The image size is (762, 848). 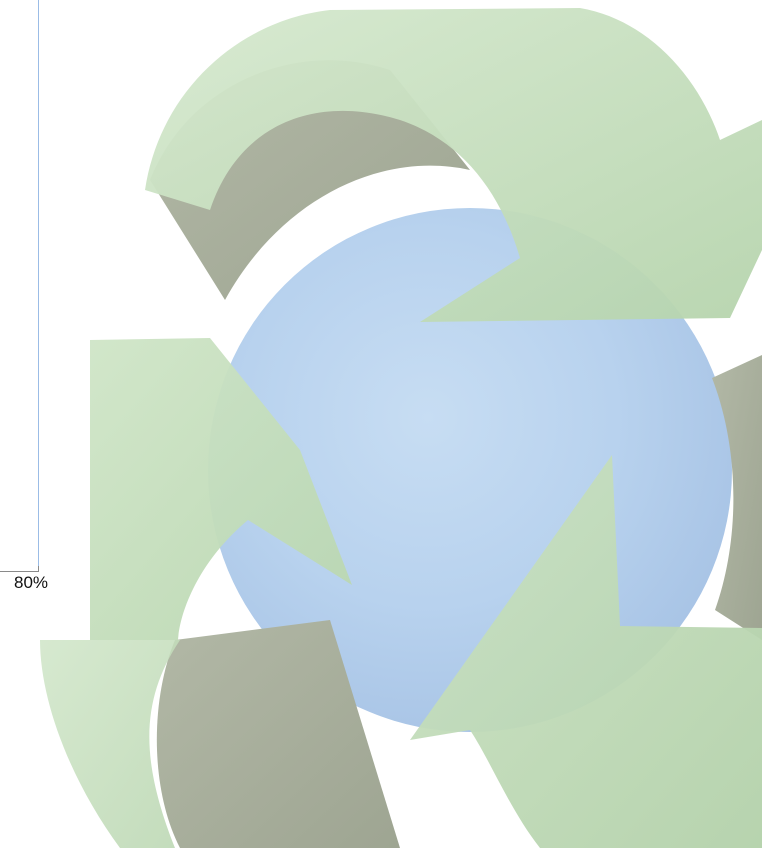 What do you see at coordinates (278, 734) in the screenshot?
I see `arrow-fold-bottom` at bounding box center [278, 734].